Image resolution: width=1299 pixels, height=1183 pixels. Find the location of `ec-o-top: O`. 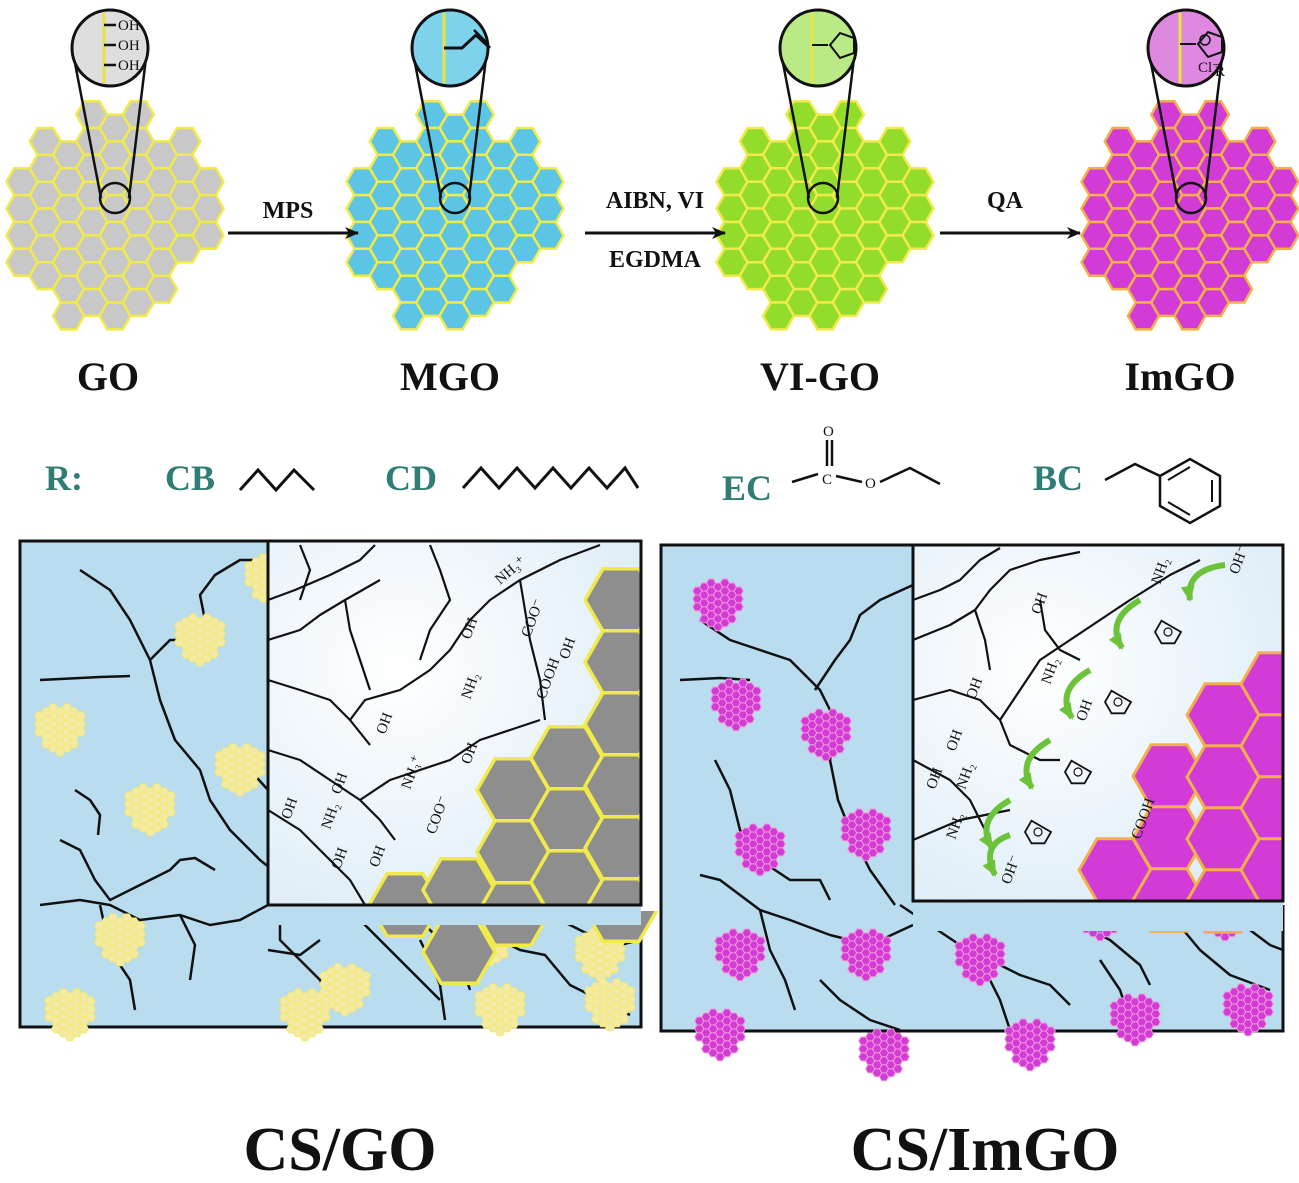

ec-o-top: O is located at coordinates (828, 432).